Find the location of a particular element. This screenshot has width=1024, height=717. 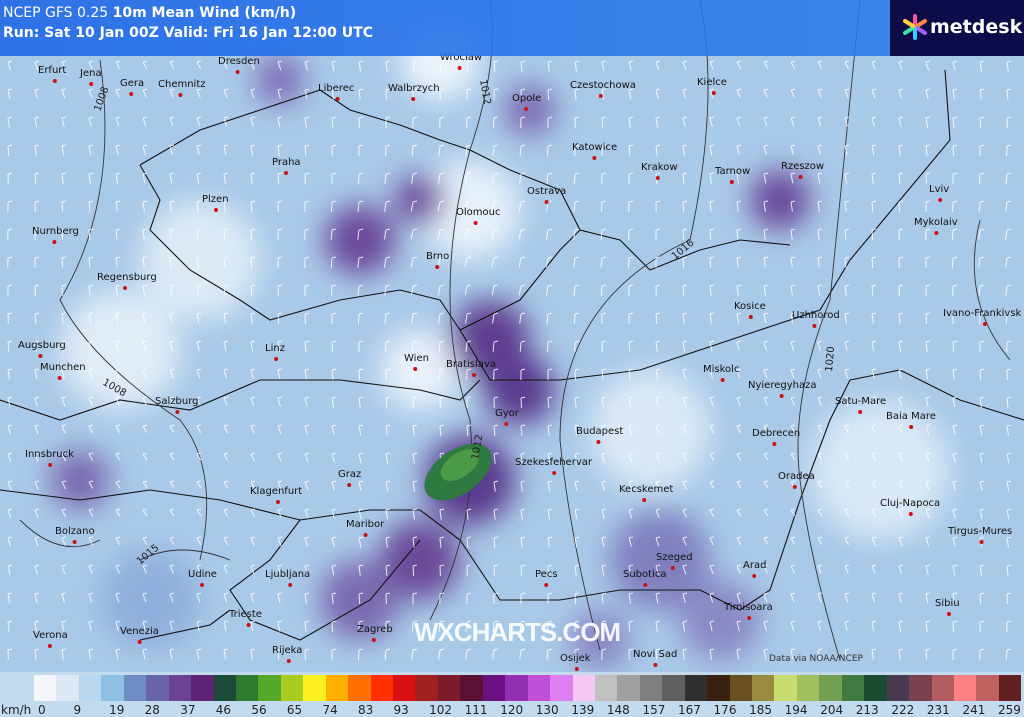

legend-tick: 130 is located at coordinates (547, 710).